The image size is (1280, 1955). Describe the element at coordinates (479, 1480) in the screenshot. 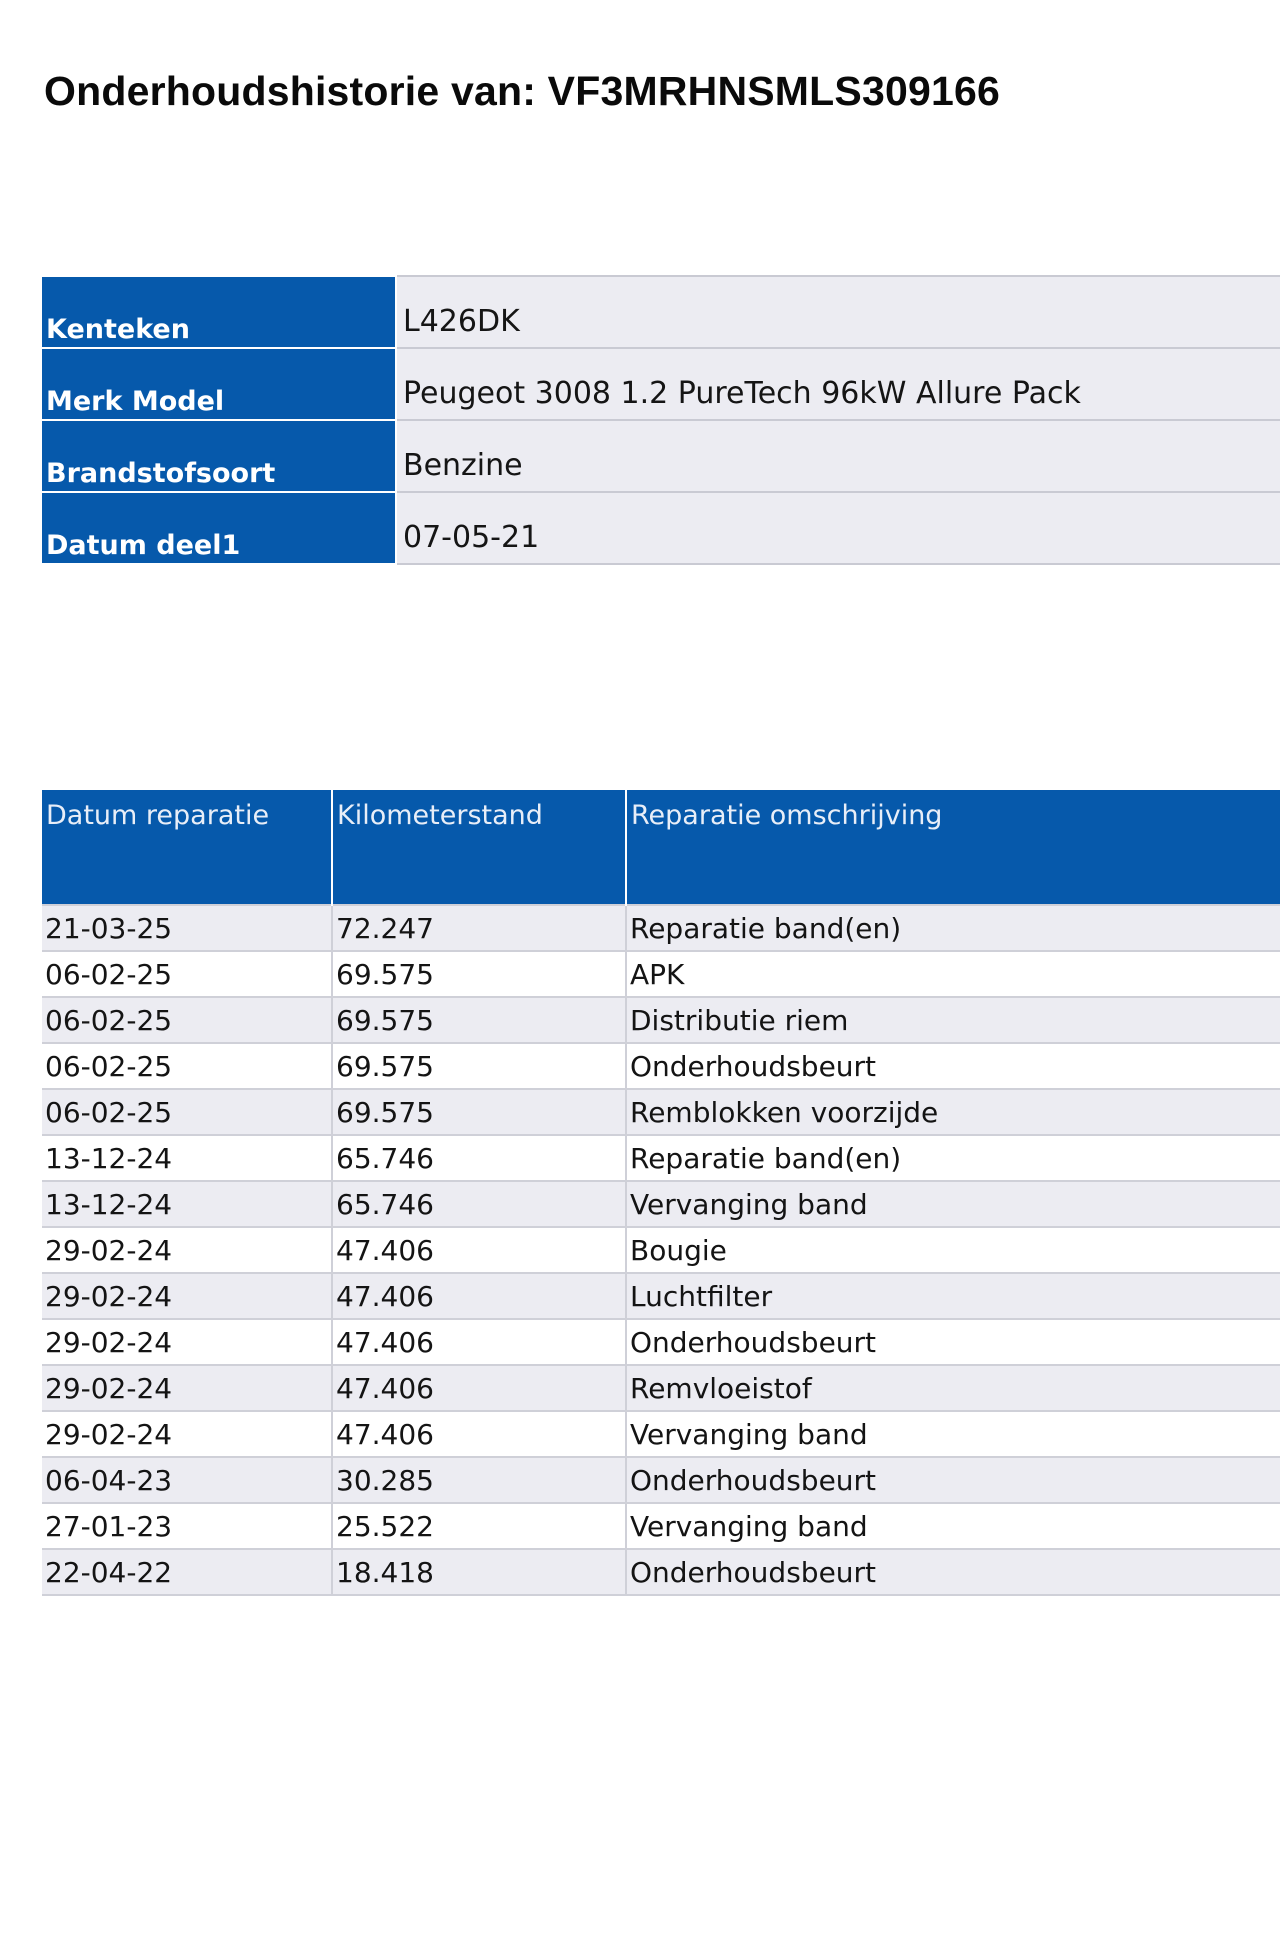

I see `history-cell-mileage: 30.285` at that location.